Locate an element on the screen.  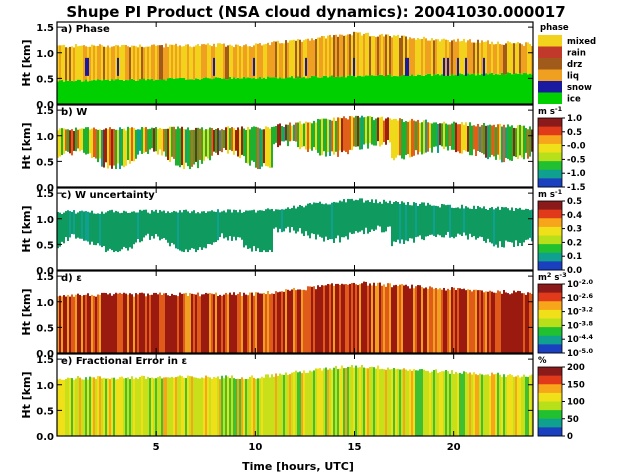
colorbar-label: 50 is located at coordinates (573, 420).